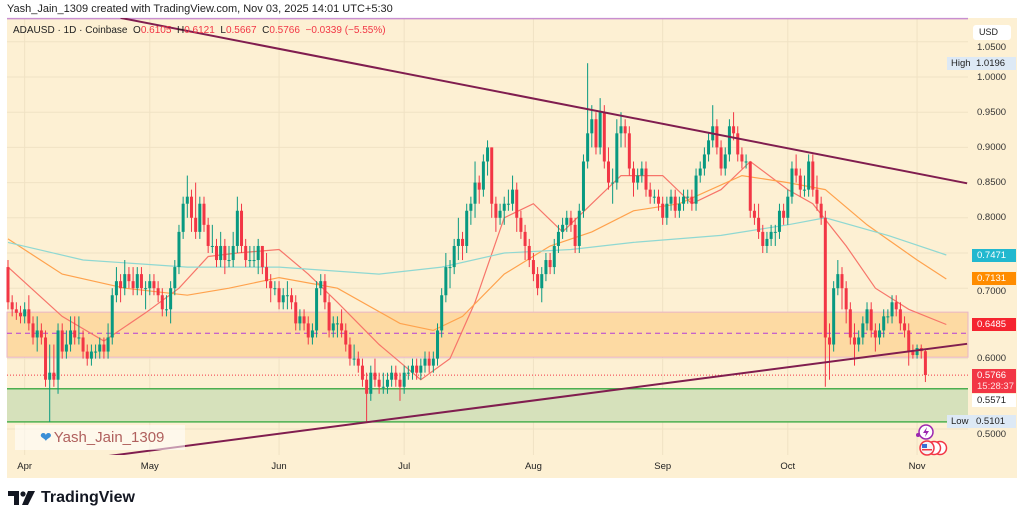 This screenshot has height=521, width=1024. Describe the element at coordinates (994, 255) in the screenshot. I see `ma200-price-label: 0.7471` at that location.